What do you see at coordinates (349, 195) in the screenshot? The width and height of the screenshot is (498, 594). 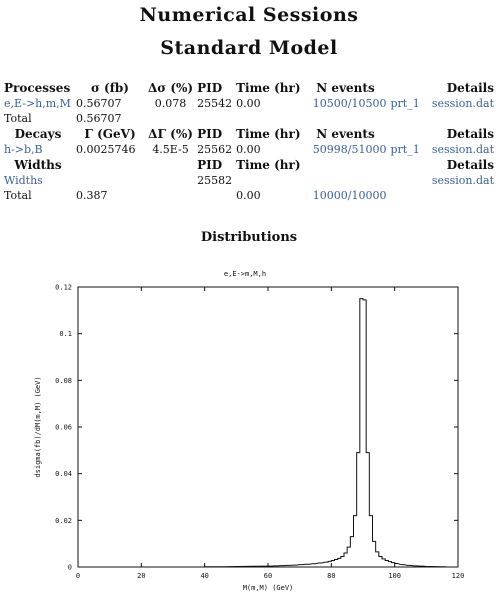 I see `nevents-link: 10000/10000` at bounding box center [349, 195].